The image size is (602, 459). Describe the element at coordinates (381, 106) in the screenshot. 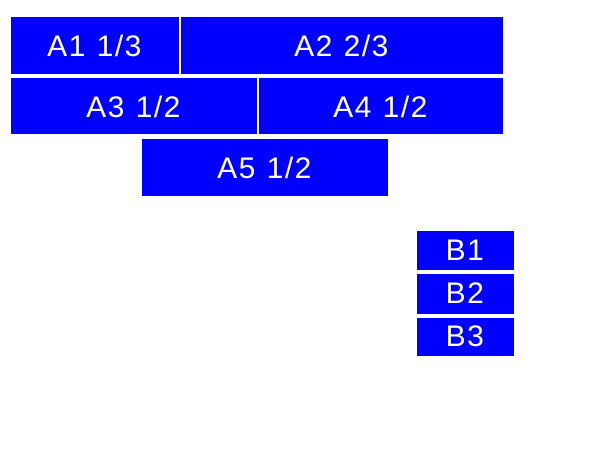

I see `block-a4: A4 1/2` at that location.